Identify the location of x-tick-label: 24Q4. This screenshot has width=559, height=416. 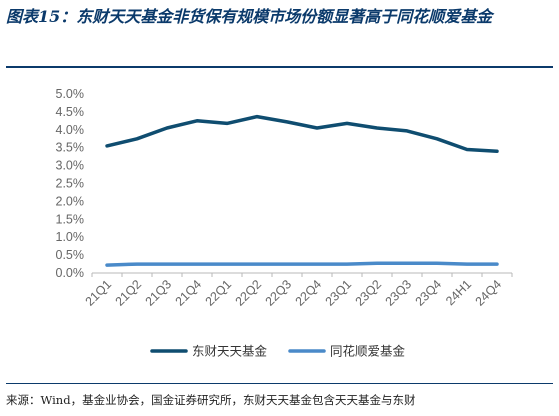
(489, 293).